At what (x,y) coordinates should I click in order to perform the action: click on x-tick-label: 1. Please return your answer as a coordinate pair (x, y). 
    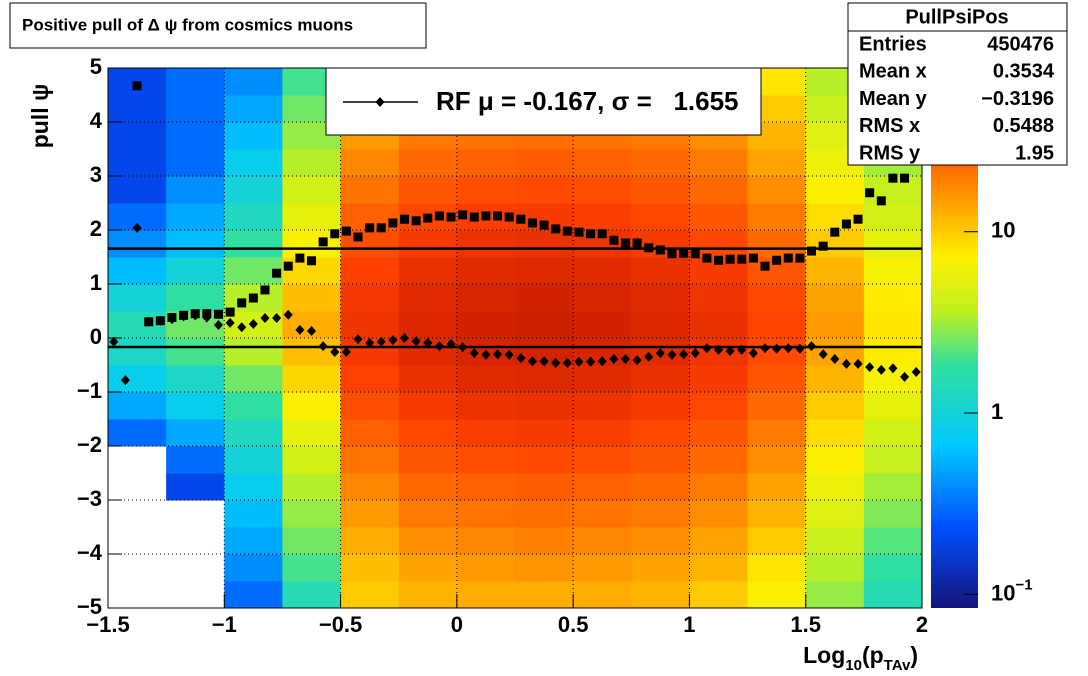
    Looking at the image, I should click on (689, 624).